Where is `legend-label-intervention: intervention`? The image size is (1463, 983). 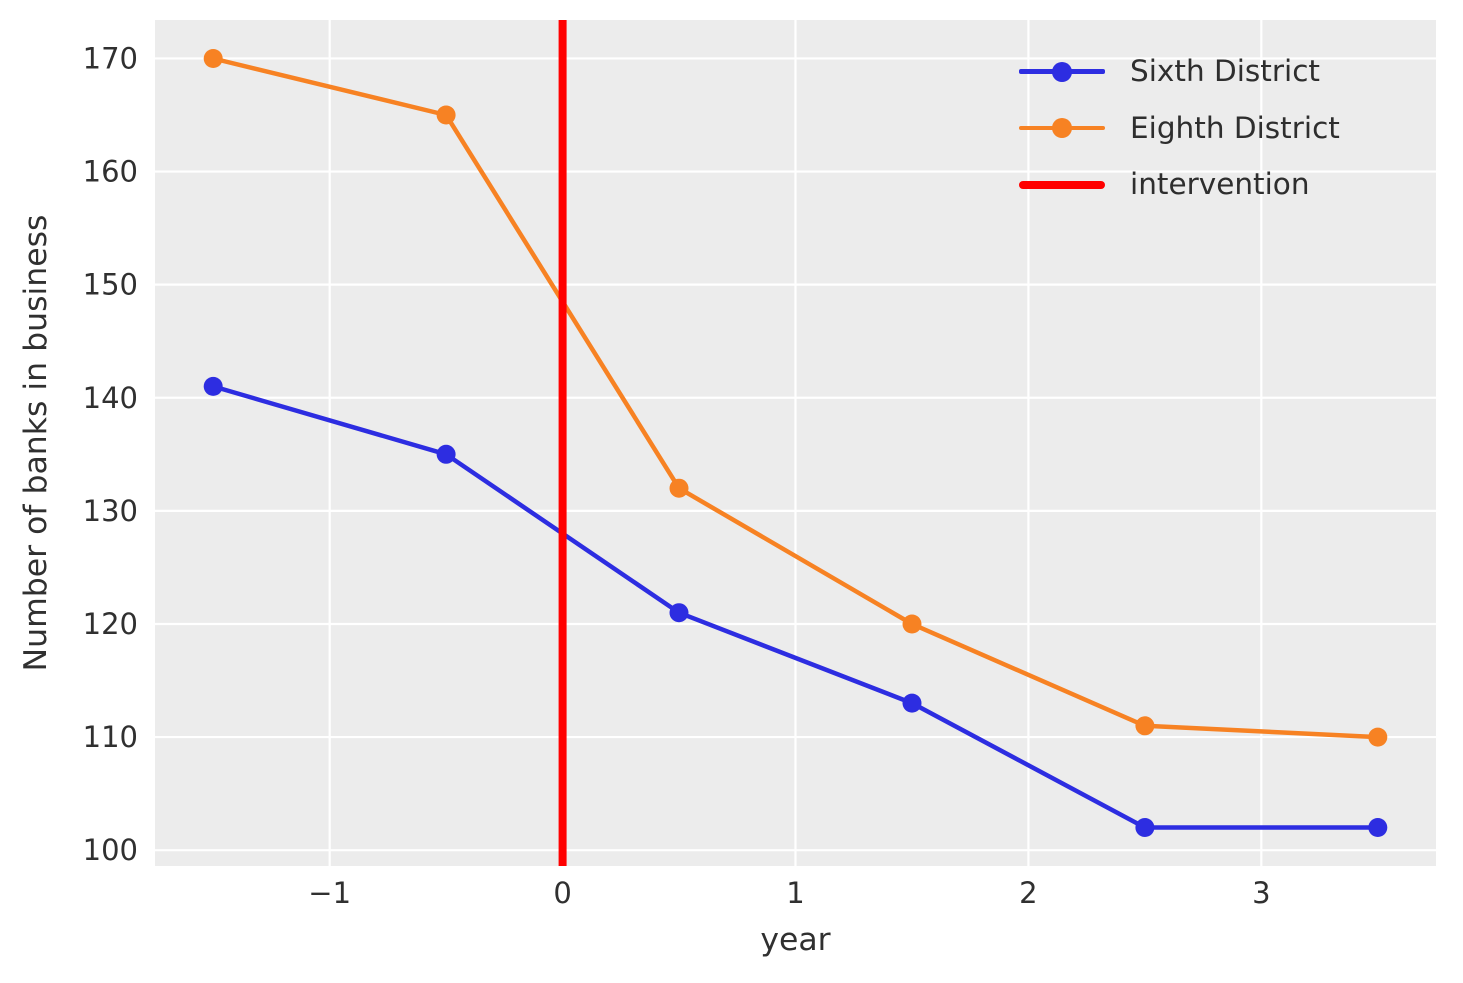 legend-label-intervention: intervention is located at coordinates (1220, 184).